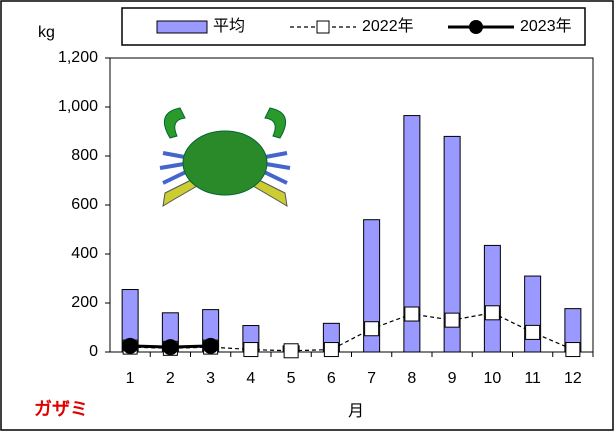 This screenshot has height=437, width=615. Describe the element at coordinates (250, 378) in the screenshot. I see `x-tick-label: 4` at that location.